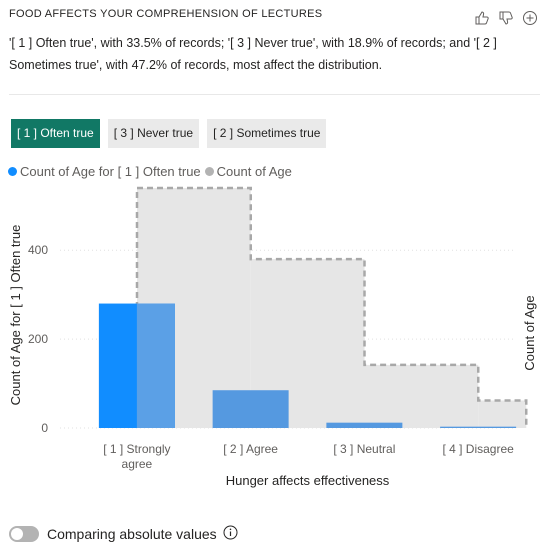 The image size is (548, 560). What do you see at coordinates (267, 133) in the screenshot?
I see `filter-chip-sometimes-true: [ 2 ] Sometimes true` at bounding box center [267, 133].